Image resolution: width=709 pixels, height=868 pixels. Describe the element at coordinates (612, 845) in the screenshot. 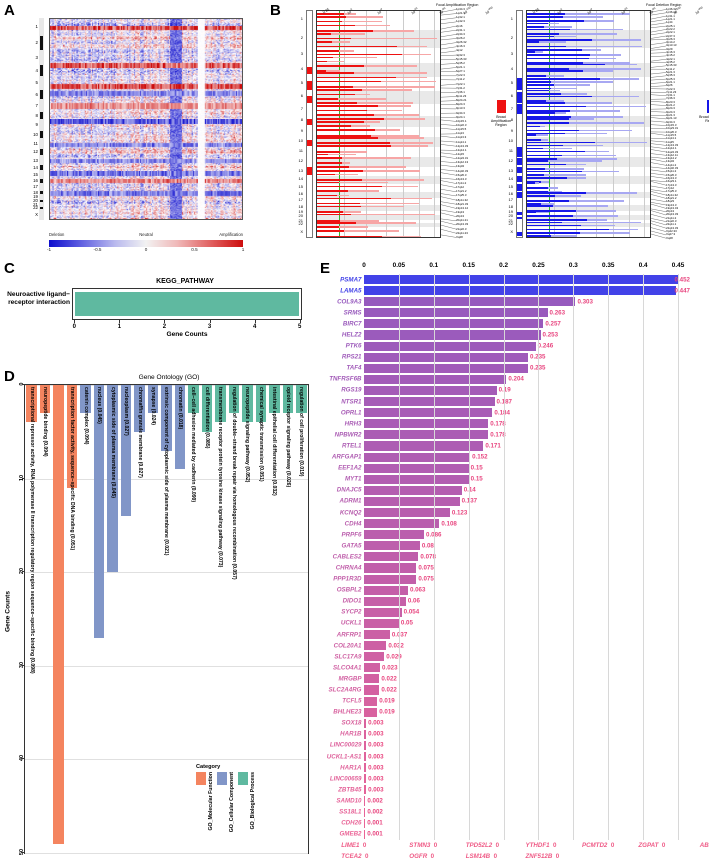

I see `zero-gene-value: 0` at that location.